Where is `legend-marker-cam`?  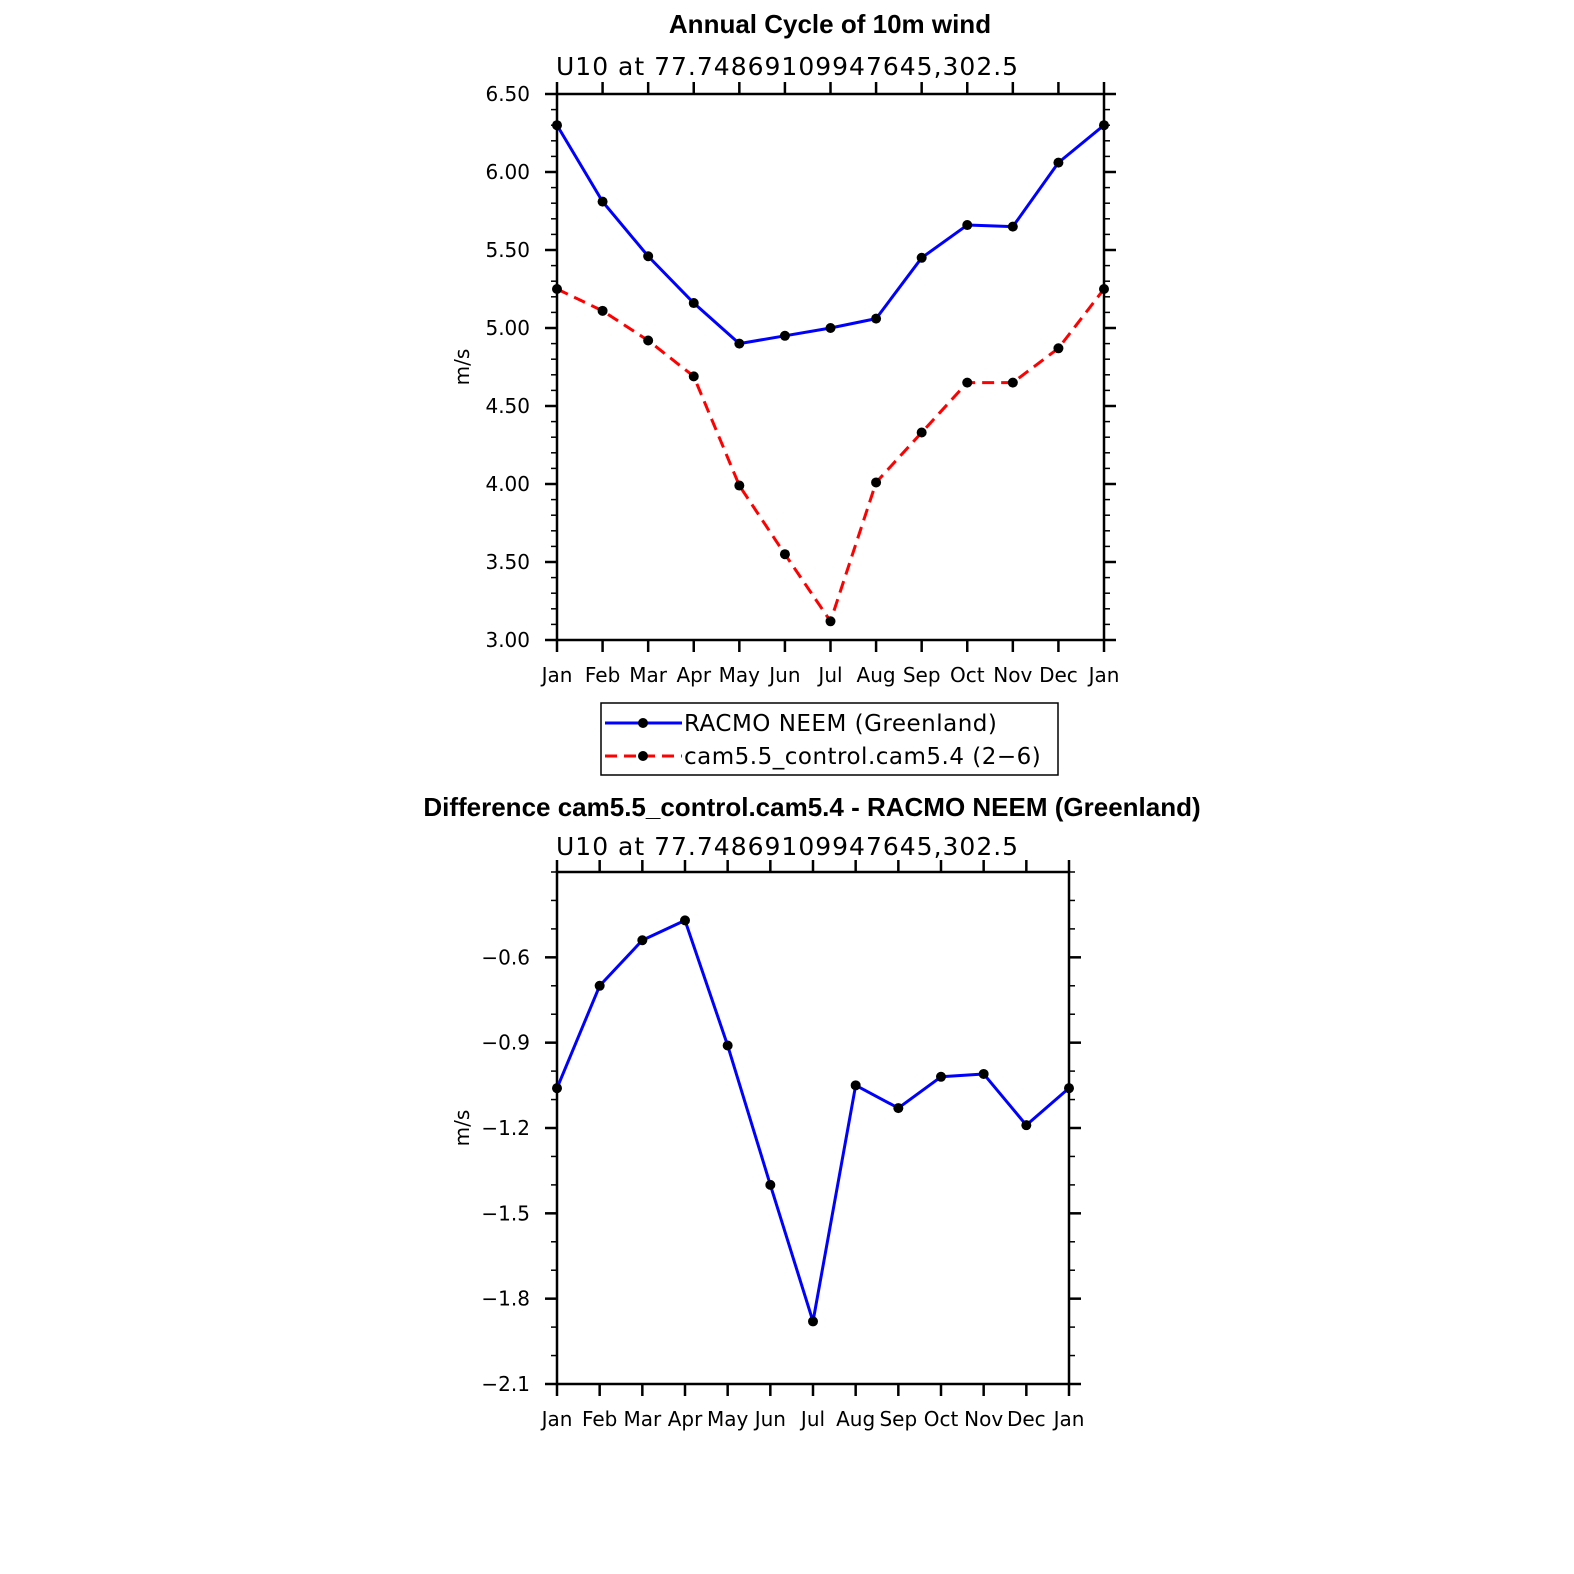 legend-marker-cam is located at coordinates (643, 756).